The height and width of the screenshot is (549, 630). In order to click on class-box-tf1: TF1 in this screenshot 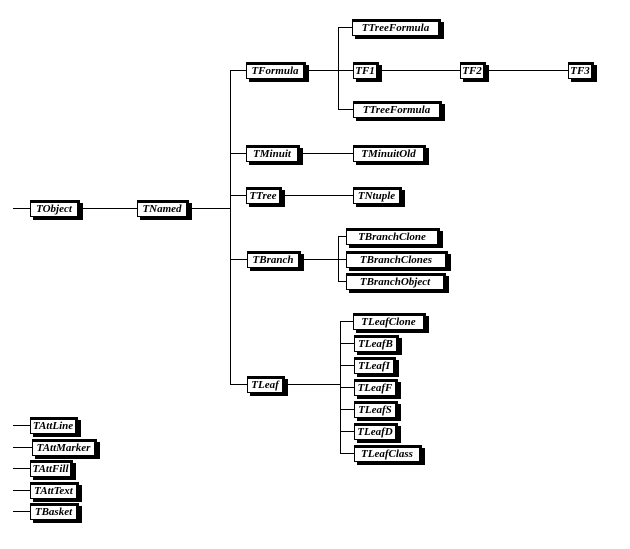, I will do `click(366, 70)`.